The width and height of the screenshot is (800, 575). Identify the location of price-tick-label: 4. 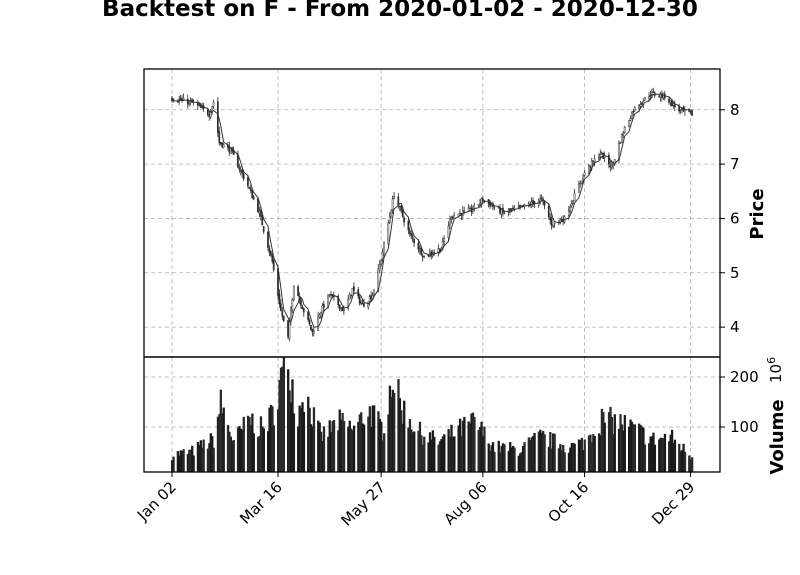
(735, 327).